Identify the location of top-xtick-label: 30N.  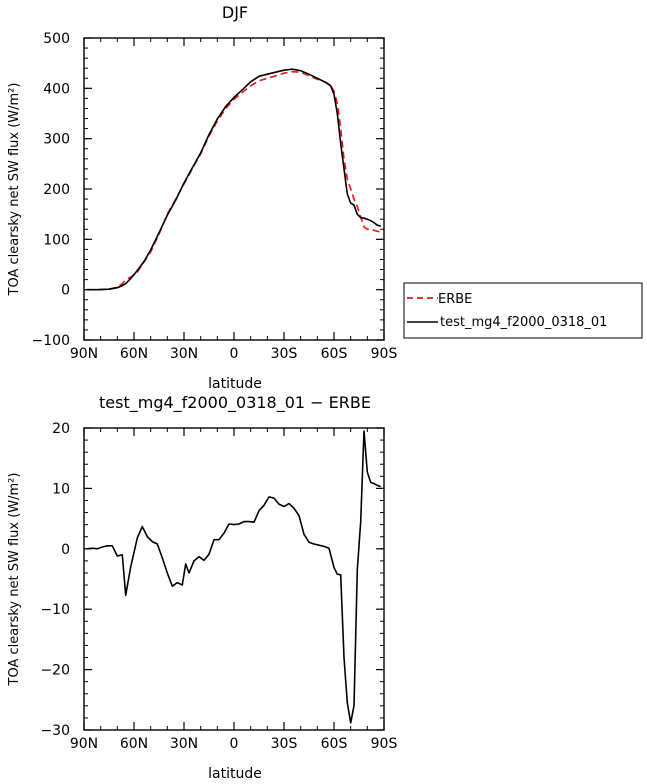
(184, 354).